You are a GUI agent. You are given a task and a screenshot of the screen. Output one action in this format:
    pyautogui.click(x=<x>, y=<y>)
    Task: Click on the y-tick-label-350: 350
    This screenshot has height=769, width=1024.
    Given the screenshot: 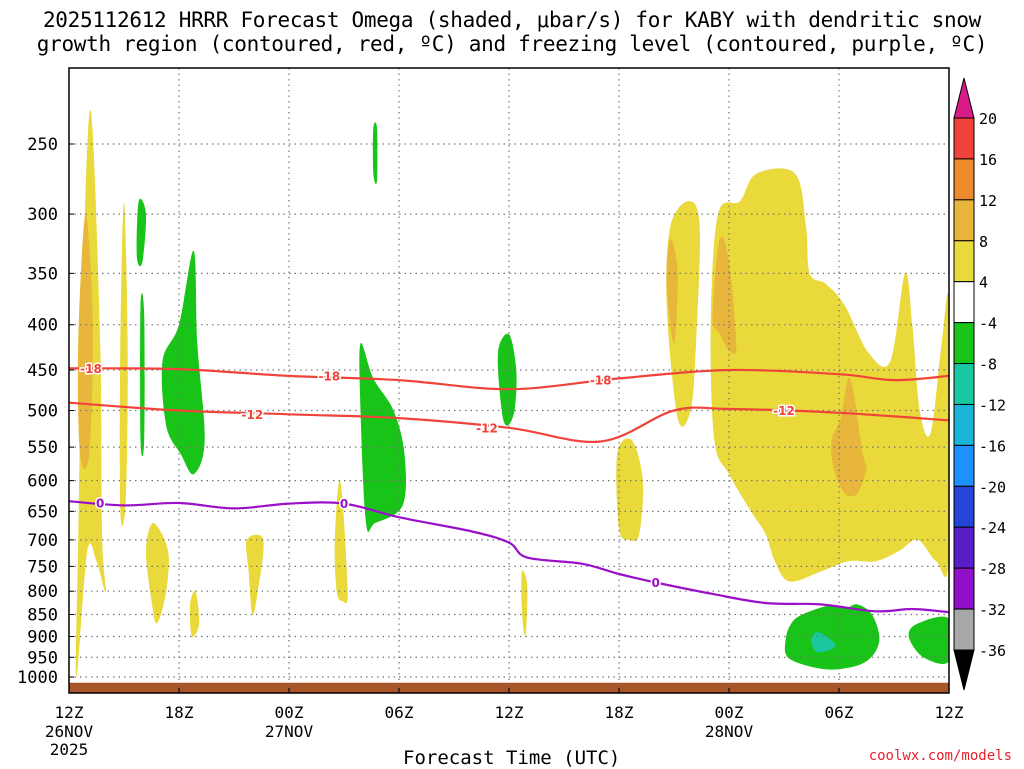 What is the action you would take?
    pyautogui.click(x=42, y=274)
    